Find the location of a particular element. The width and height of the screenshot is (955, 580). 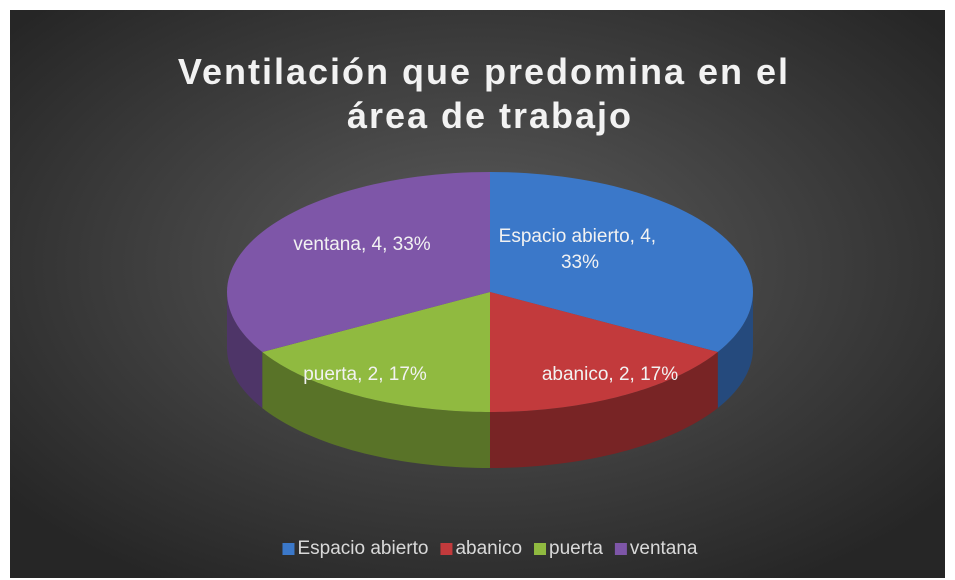

data-label: Espacio abierto, 4, 33% is located at coordinates (580, 249).